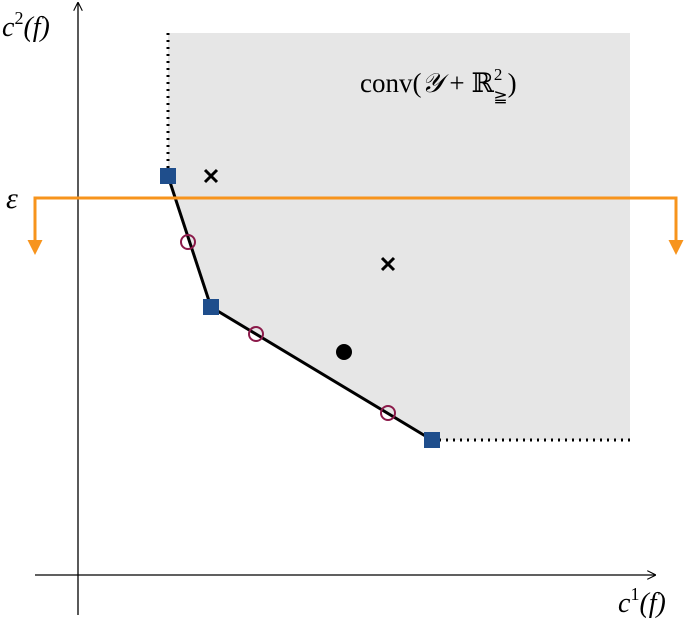 The height and width of the screenshot is (619, 685). What do you see at coordinates (390, 83) in the screenshot?
I see `text-part: conv(` at bounding box center [390, 83].